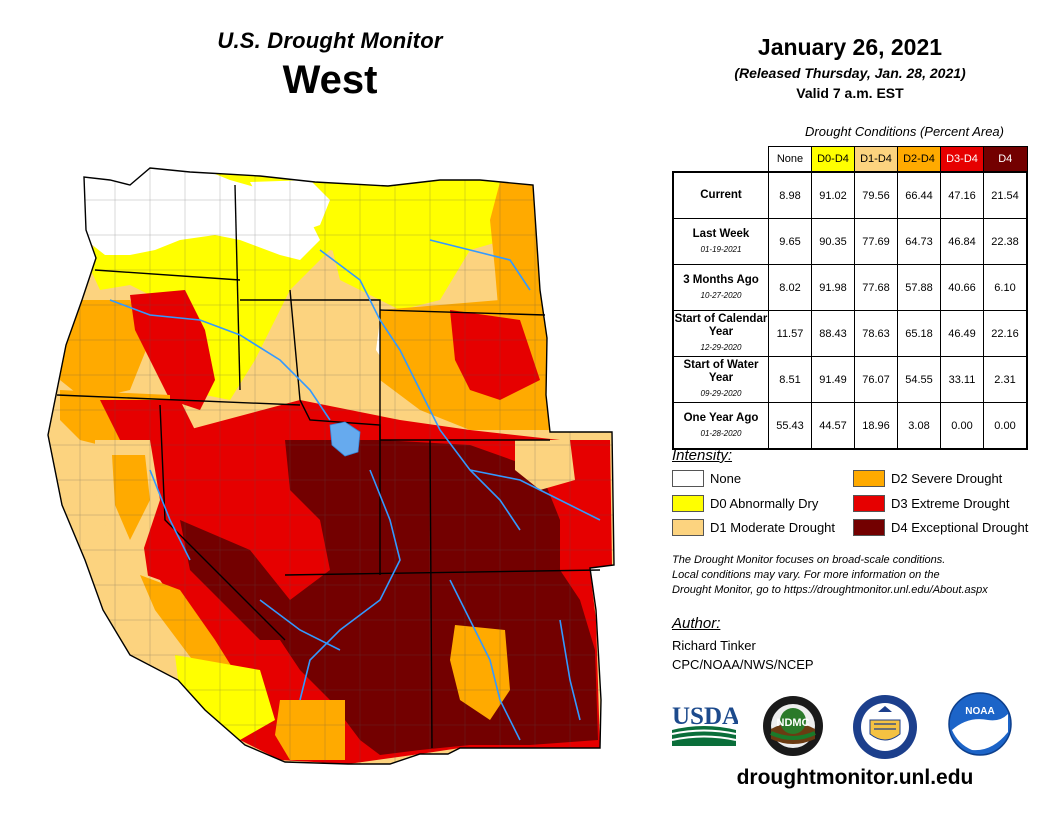 This screenshot has height=816, width=1056. What do you see at coordinates (876, 379) in the screenshot?
I see `table-cell: 76.07` at bounding box center [876, 379].